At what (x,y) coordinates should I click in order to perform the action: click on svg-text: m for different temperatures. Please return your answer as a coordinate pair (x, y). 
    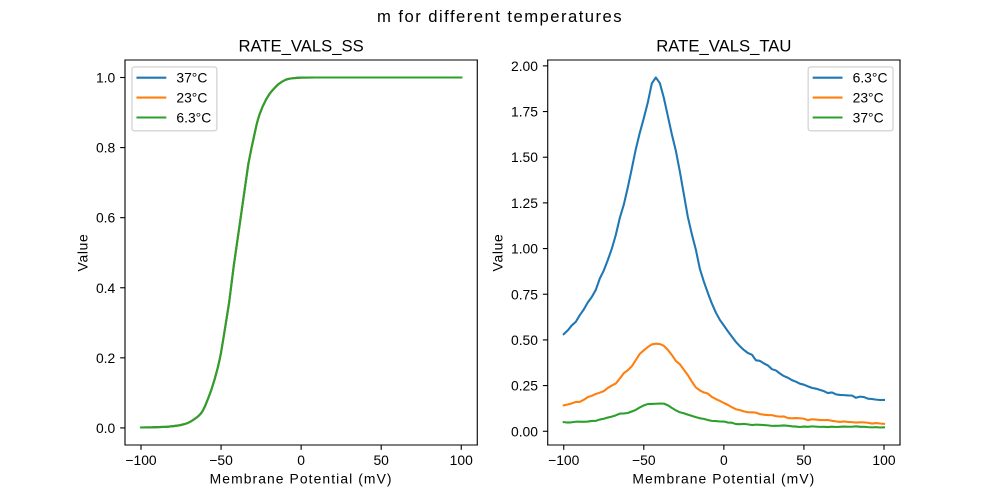
    Looking at the image, I should click on (500, 16).